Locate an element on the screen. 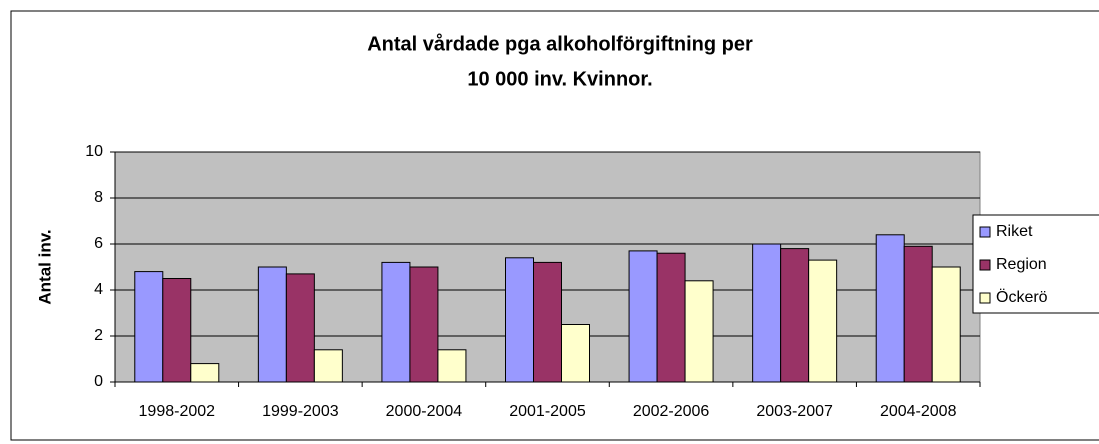 Image resolution: width=1099 pixels, height=444 pixels. y-tick-label: 8 is located at coordinates (98, 197).